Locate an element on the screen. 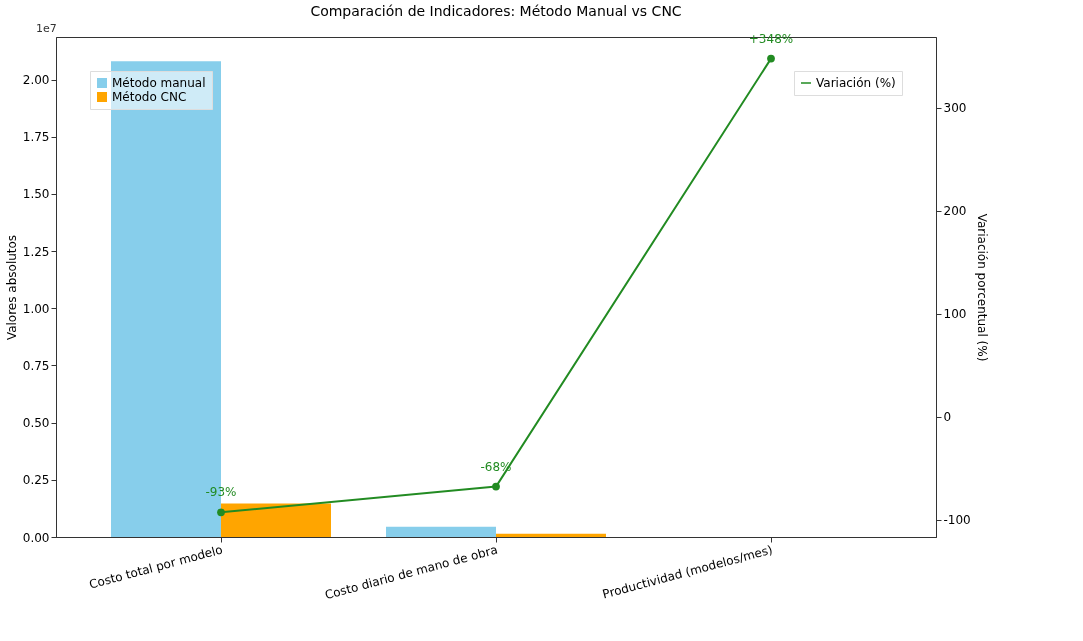  legend-label: Método manual is located at coordinates (159, 83).